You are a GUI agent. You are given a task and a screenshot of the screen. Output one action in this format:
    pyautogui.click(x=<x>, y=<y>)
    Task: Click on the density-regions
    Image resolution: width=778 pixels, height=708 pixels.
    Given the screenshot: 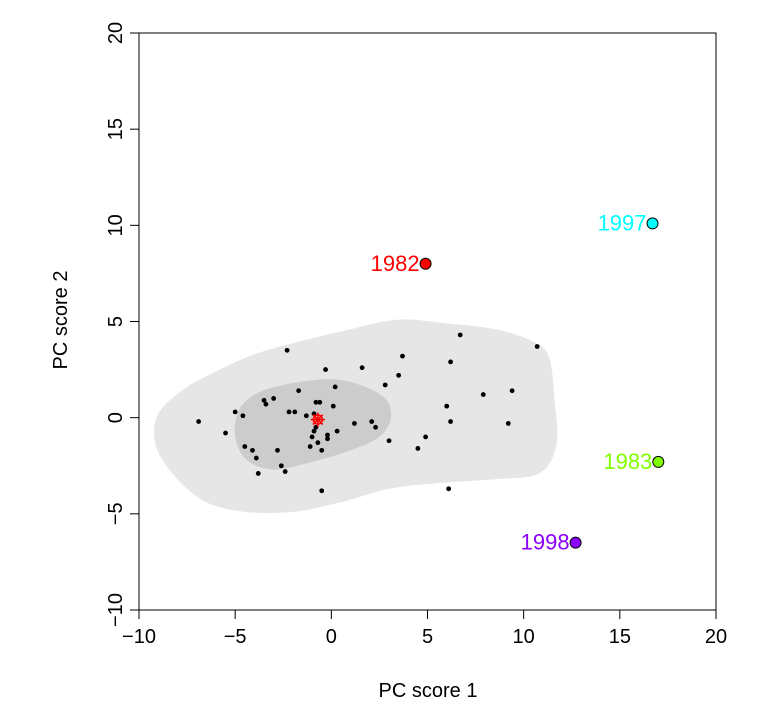 What is the action you would take?
    pyautogui.click(x=356, y=416)
    